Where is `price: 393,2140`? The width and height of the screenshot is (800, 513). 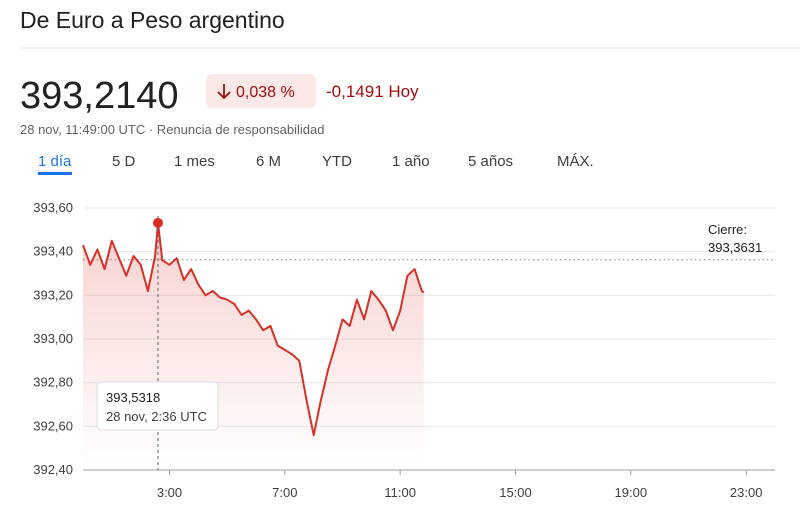
price: 393,2140 is located at coordinates (99, 96).